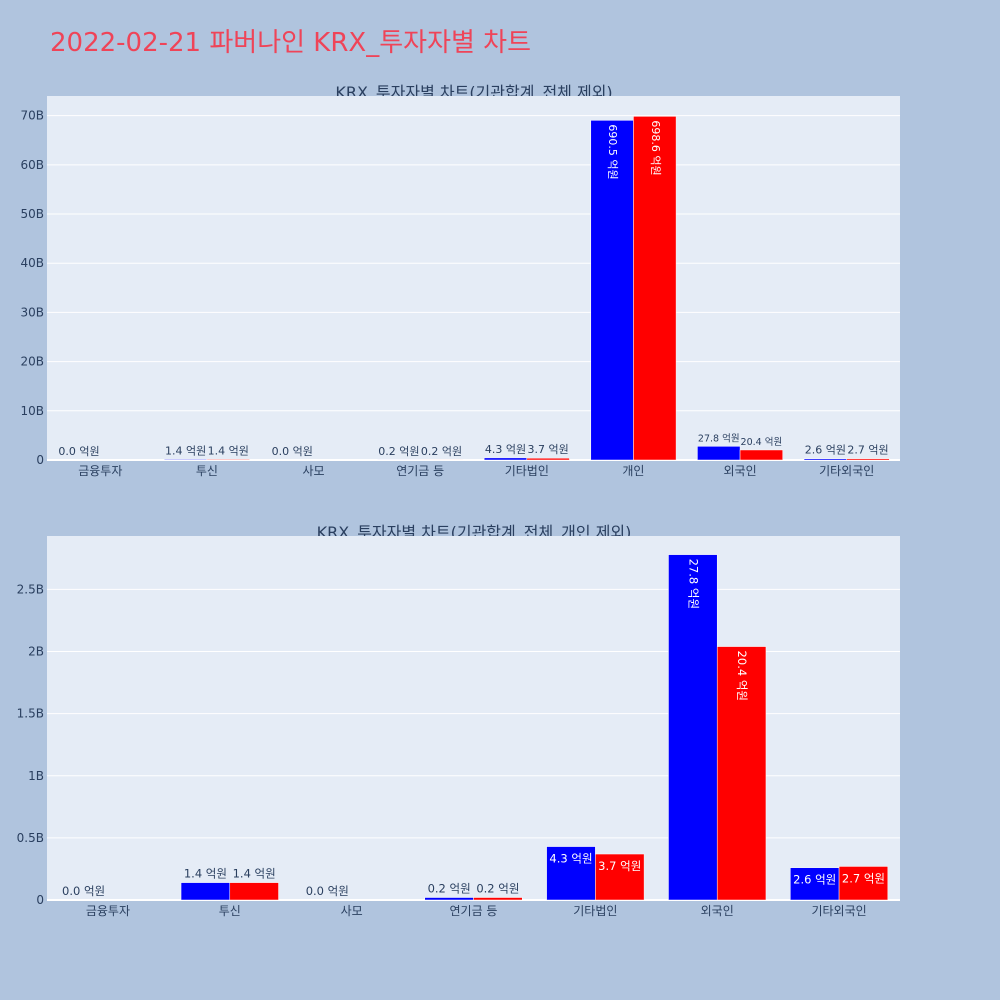 This screenshot has height=1000, width=1000. What do you see at coordinates (32, 362) in the screenshot?
I see `y-tick-label: 20B` at bounding box center [32, 362].